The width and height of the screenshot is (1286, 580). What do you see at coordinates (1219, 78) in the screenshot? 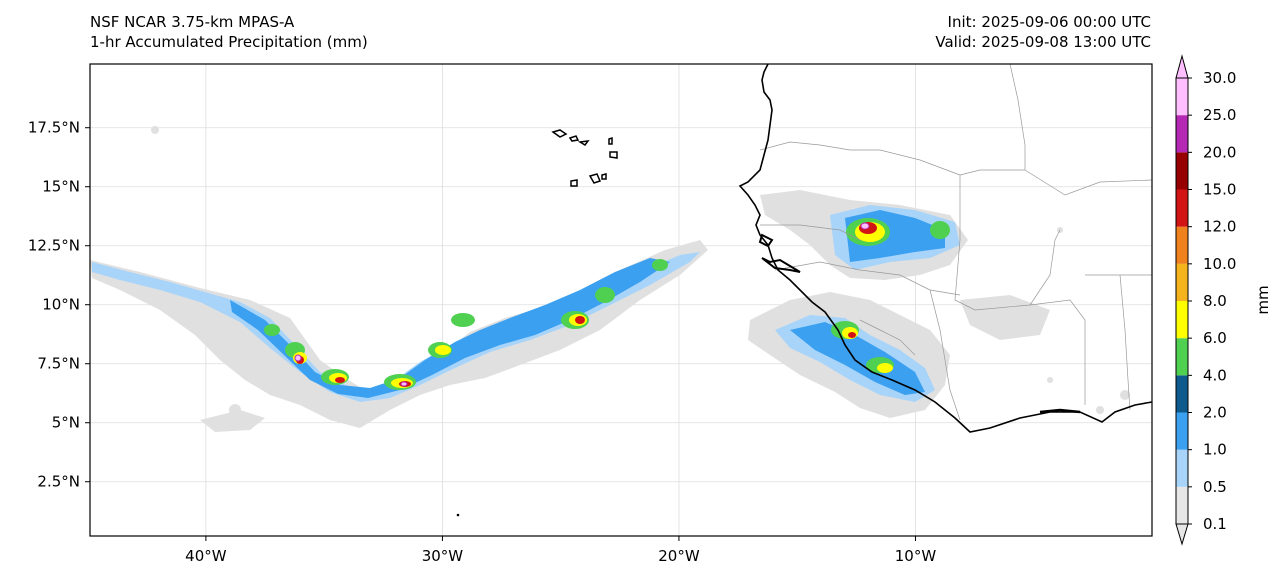
I see `colorbar-tick-label: 30.0` at bounding box center [1219, 78].